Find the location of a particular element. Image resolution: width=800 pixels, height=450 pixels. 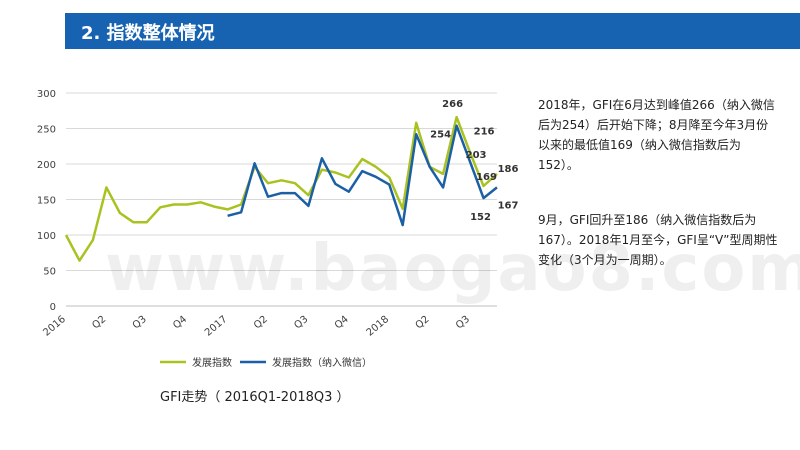

y-tick-label: 300 is located at coordinates (46, 94).